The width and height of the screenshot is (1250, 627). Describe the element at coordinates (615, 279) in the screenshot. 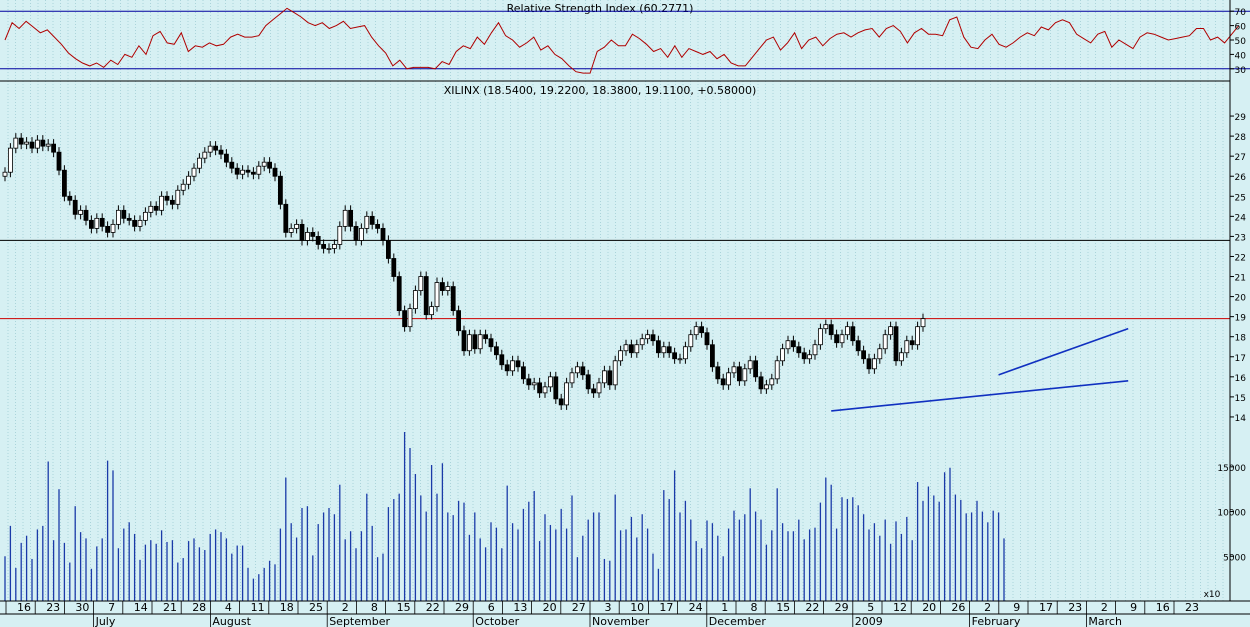

I see `price-reference-lines` at that location.